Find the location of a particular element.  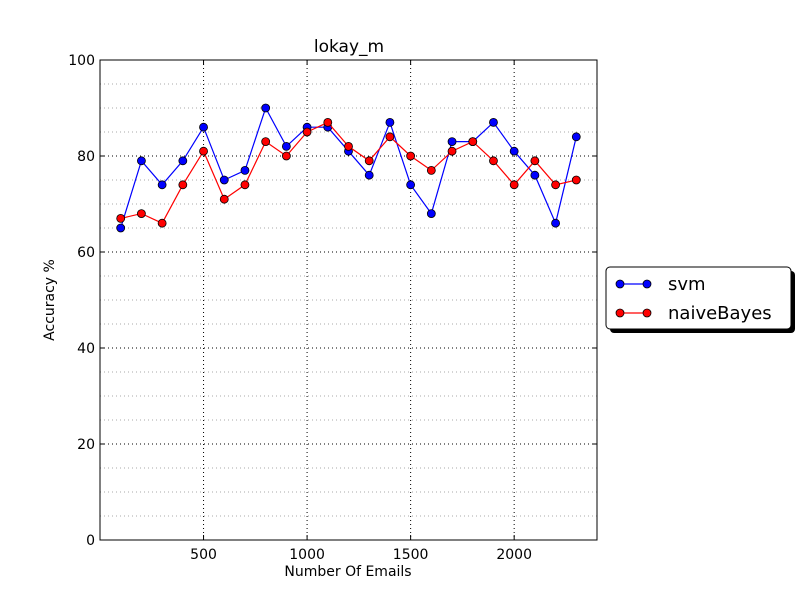

y-axis-label: Accuracy % is located at coordinates (50, 300).